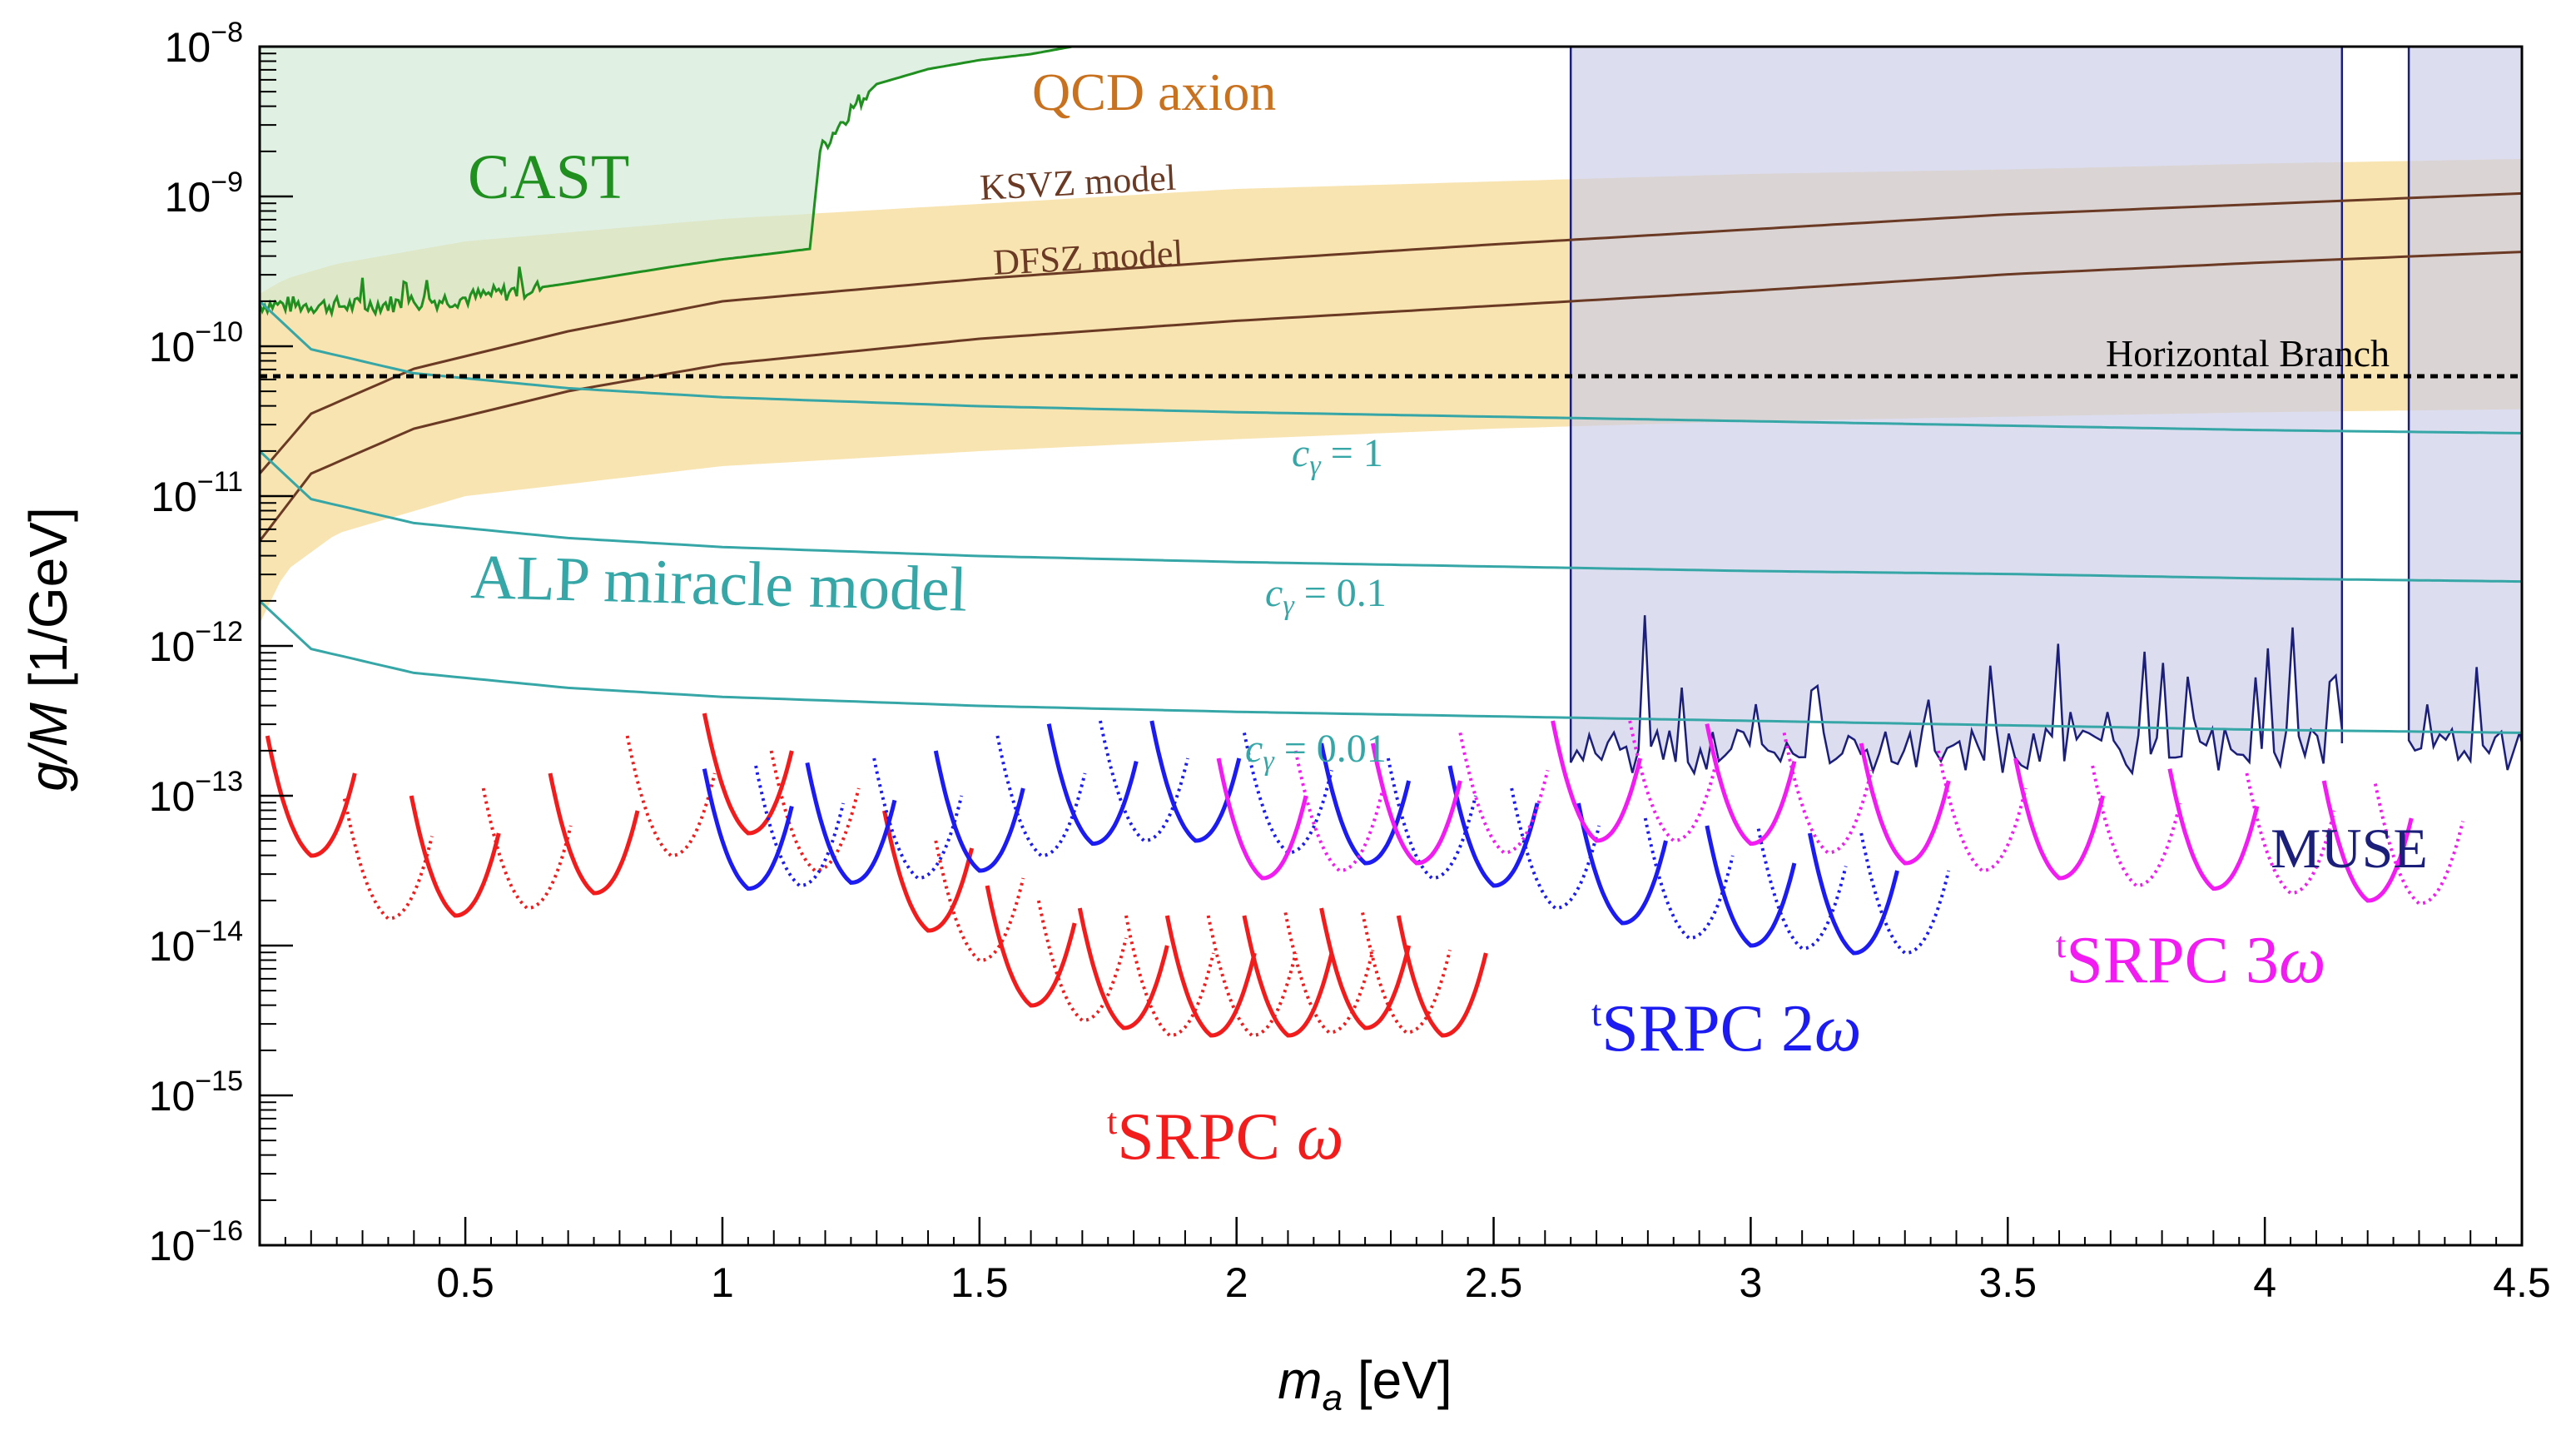 The width and height of the screenshot is (2576, 1440). I want to click on y-tick-label: 10⁻¹³, so click(196, 793).